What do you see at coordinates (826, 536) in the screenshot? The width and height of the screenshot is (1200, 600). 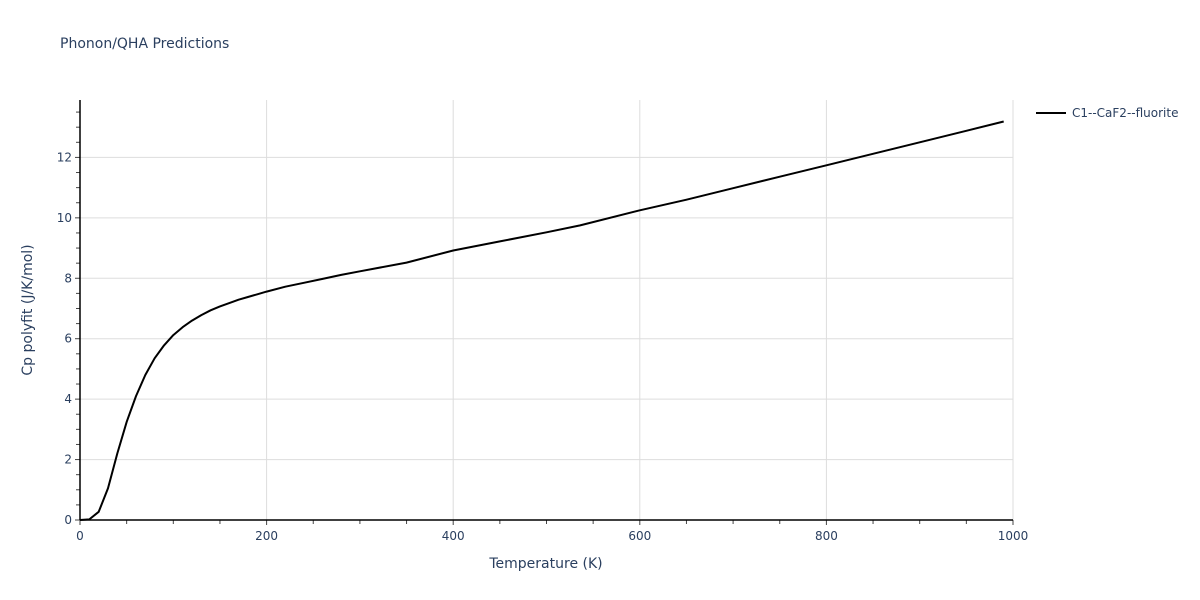 I see `x-tick-label: 800` at bounding box center [826, 536].